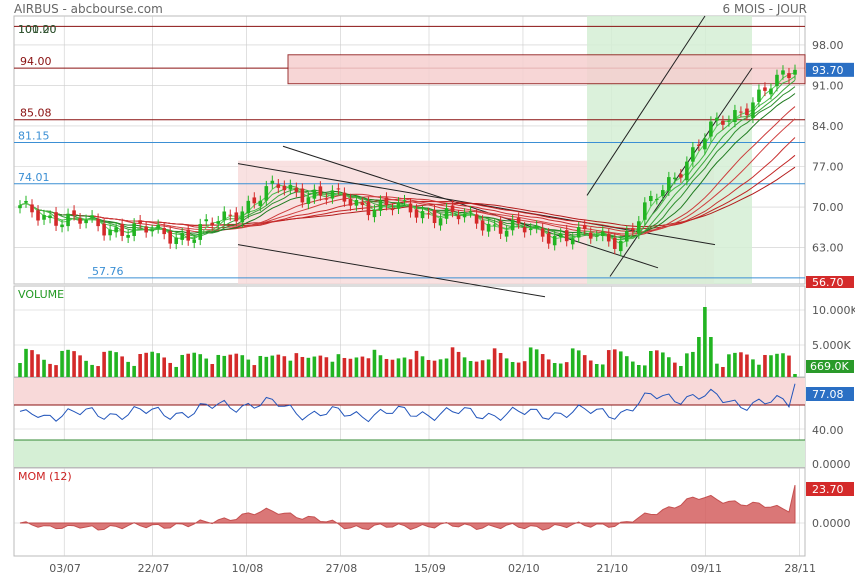 The height and width of the screenshot is (580, 855). I want to click on rsi-last-label: 77.08, so click(828, 394).